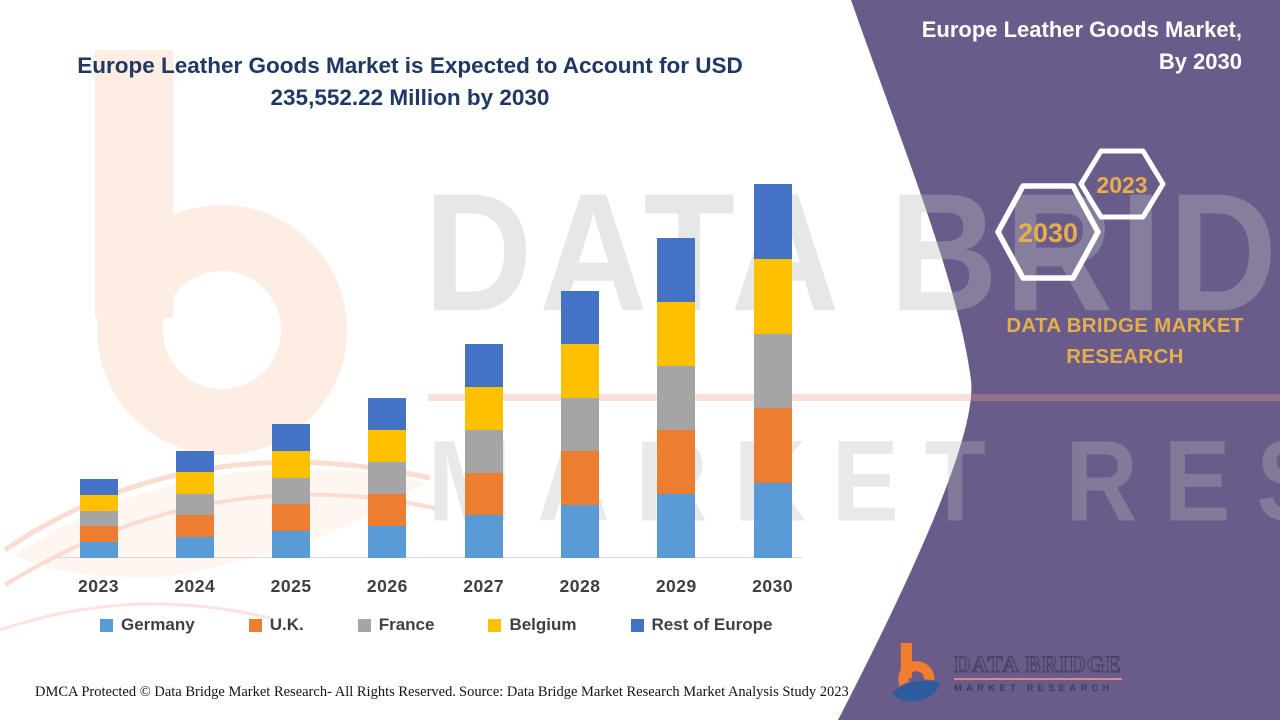 The image size is (1280, 720). I want to click on legend-label: Belgium, so click(543, 624).